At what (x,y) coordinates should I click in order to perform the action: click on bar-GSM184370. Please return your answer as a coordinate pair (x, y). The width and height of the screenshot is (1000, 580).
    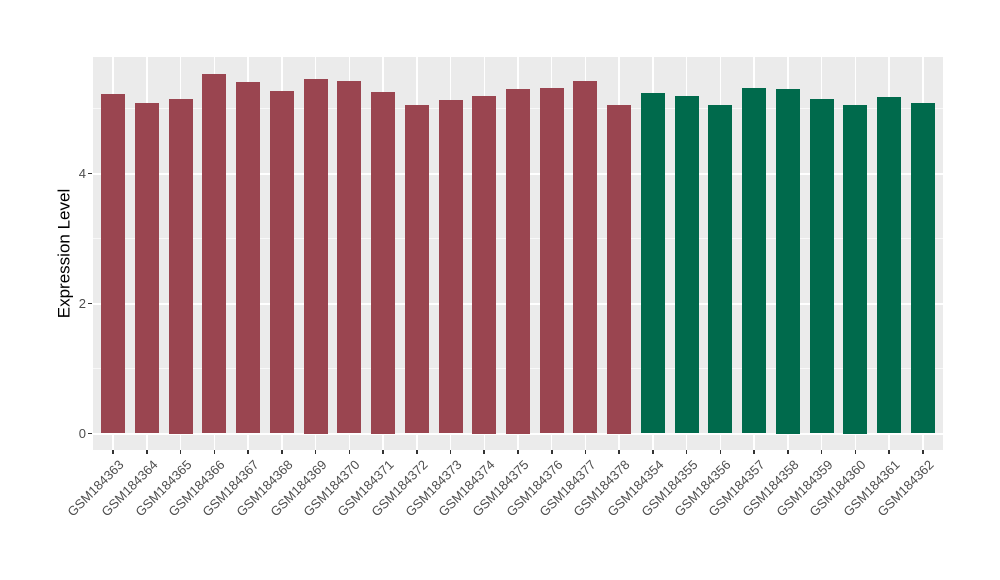
    Looking at the image, I should click on (349, 257).